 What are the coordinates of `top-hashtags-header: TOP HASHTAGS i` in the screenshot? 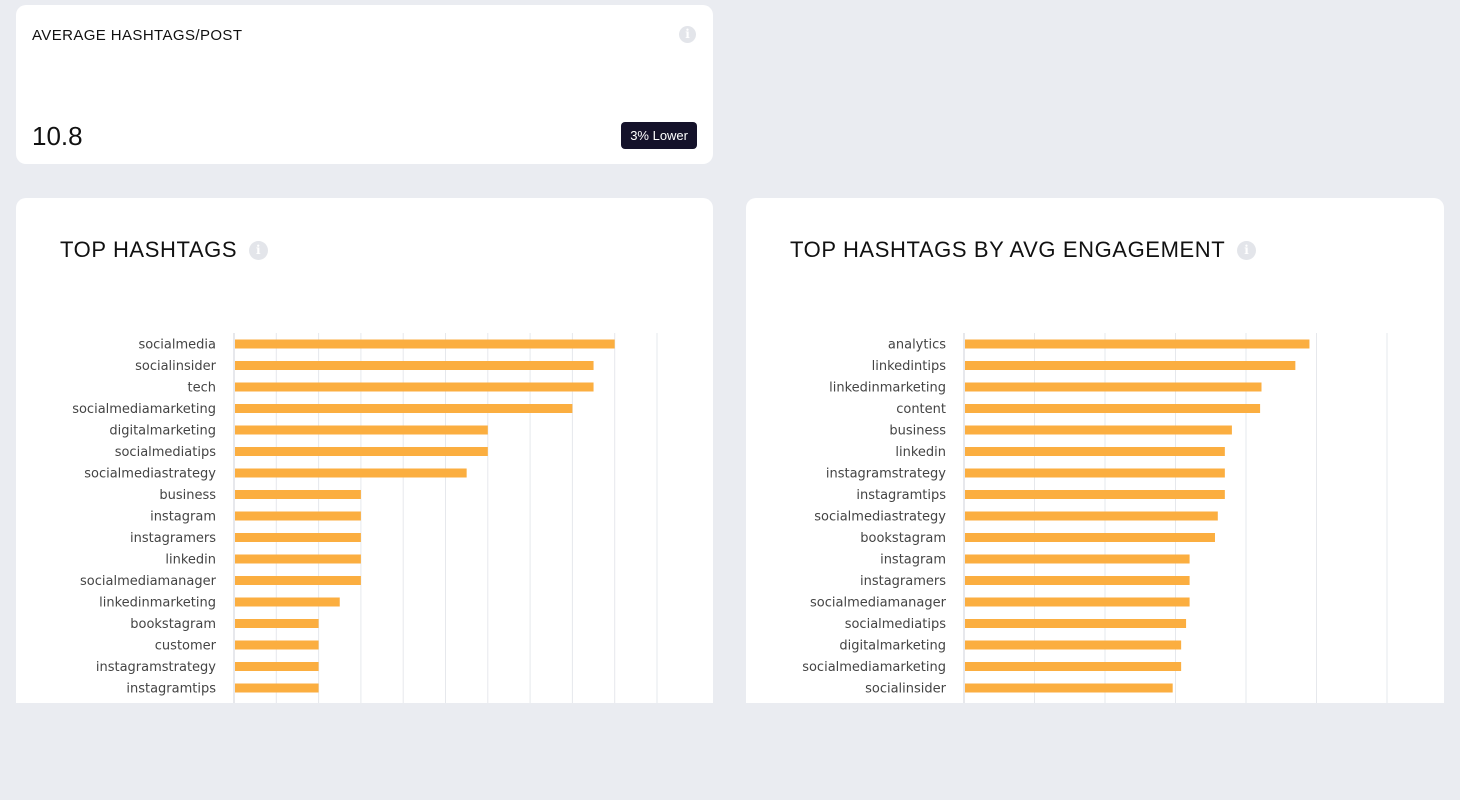 It's located at (164, 250).